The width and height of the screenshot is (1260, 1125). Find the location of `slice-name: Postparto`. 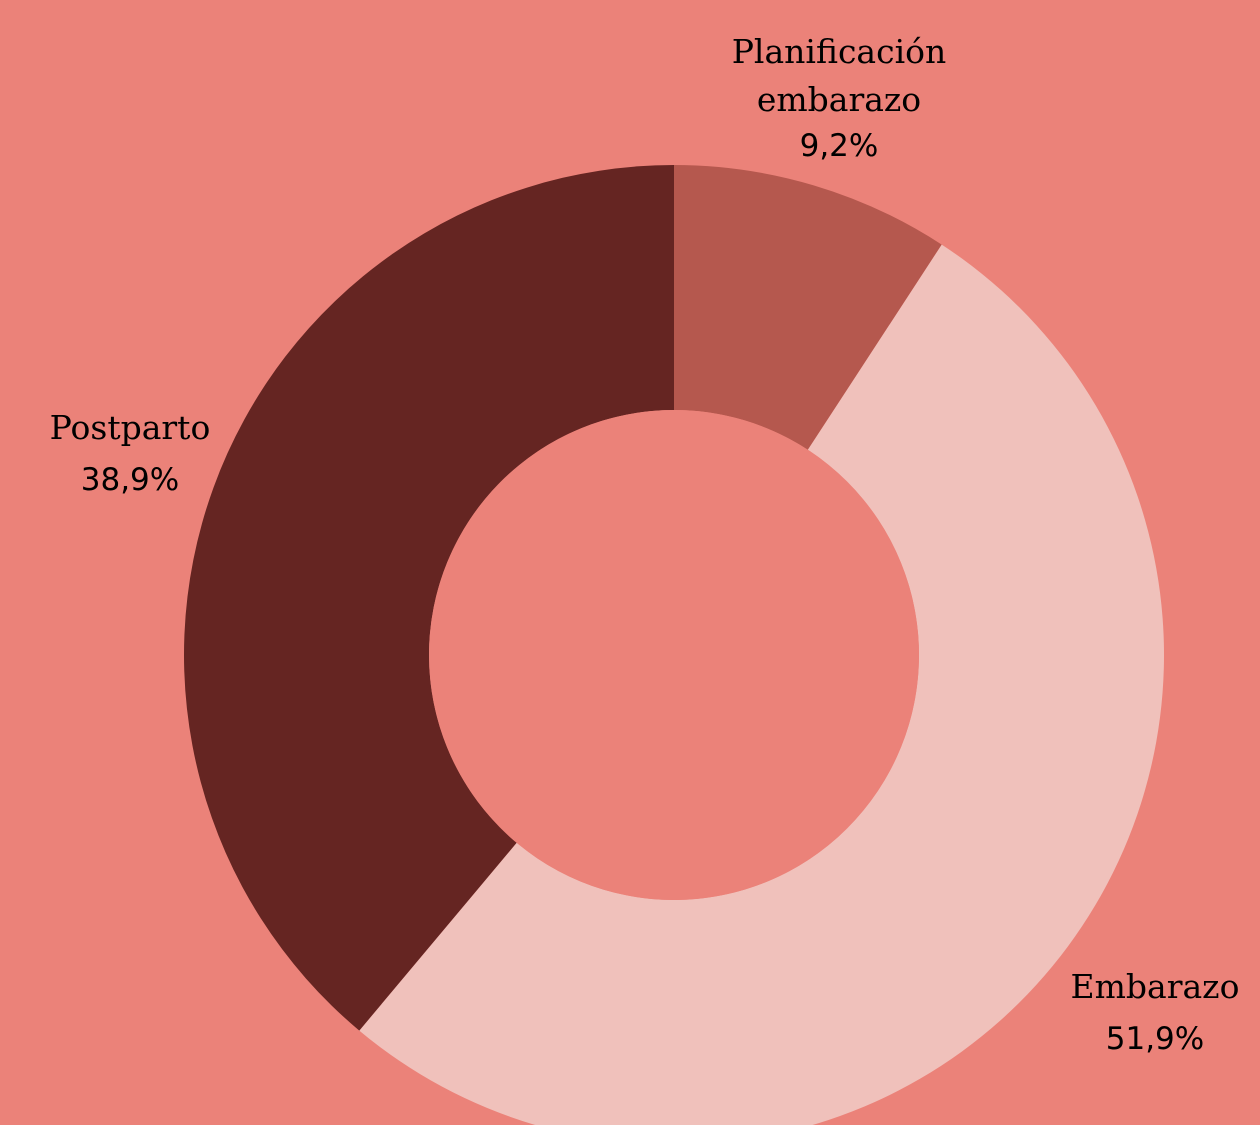

slice-name: Postparto is located at coordinates (130, 427).